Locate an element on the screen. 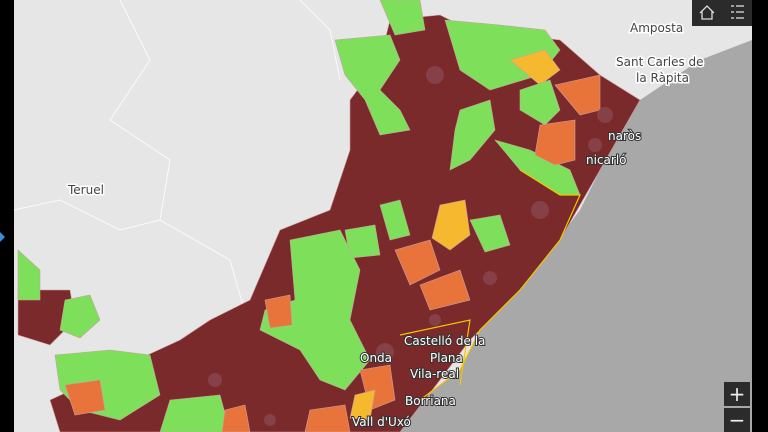 The width and height of the screenshot is (768, 432). place-label: Vall d'Uxó is located at coordinates (381, 422).